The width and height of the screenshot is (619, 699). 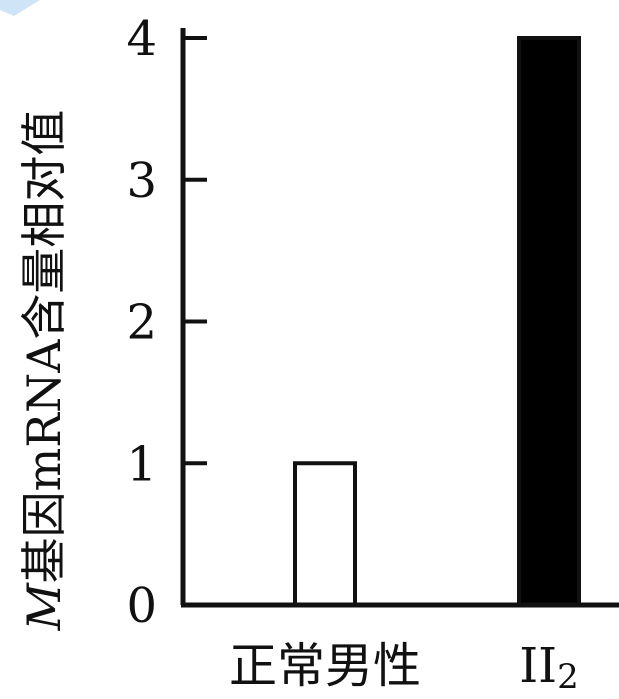 What do you see at coordinates (44, 347) in the screenshot?
I see `y-axis-title-rest: 基因mRNA含量相对值` at bounding box center [44, 347].